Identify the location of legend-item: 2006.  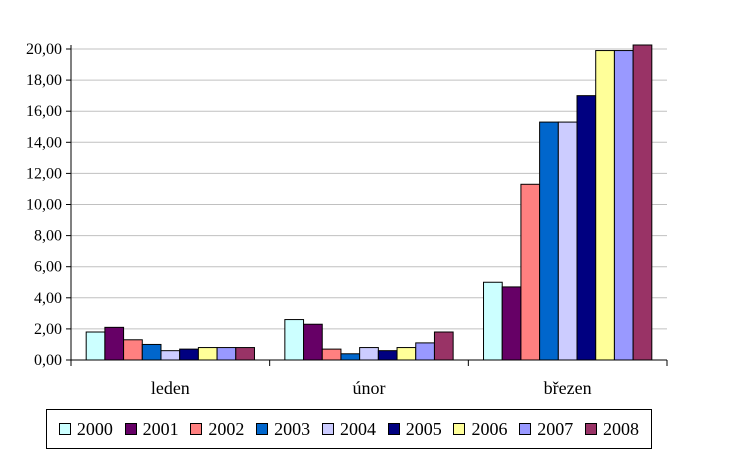
(480, 429).